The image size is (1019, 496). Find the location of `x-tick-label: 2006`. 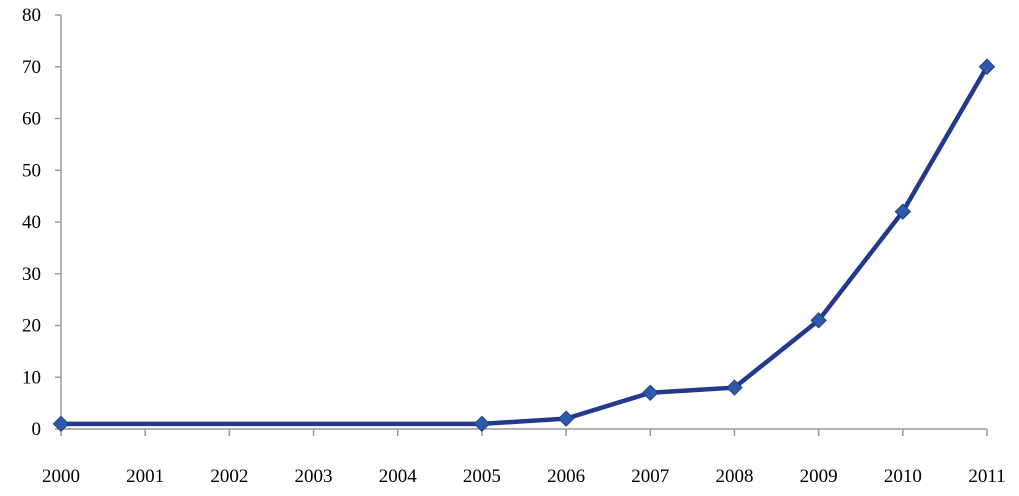

x-tick-label: 2006 is located at coordinates (566, 476).